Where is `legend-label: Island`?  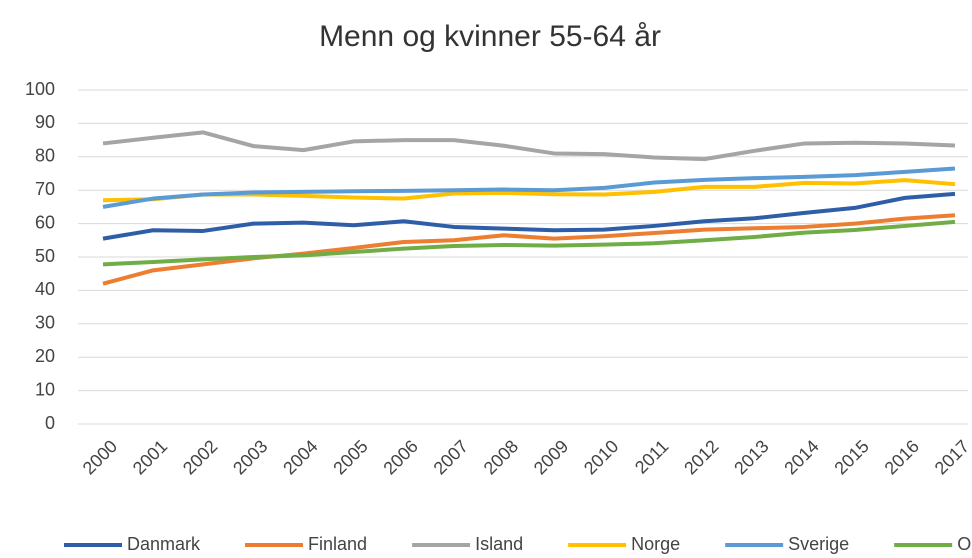
legend-label: Island is located at coordinates (499, 544).